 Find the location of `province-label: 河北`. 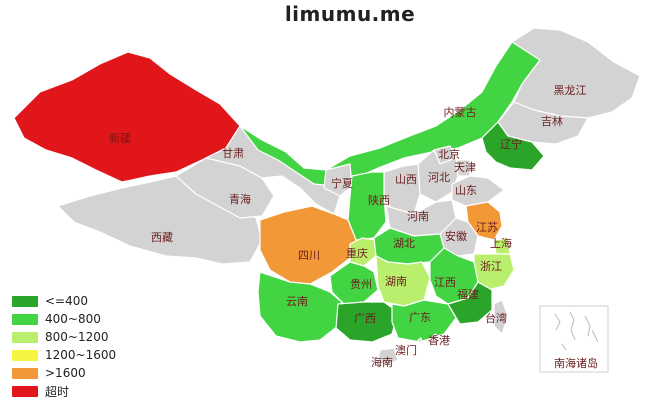

province-label: 河北 is located at coordinates (439, 177).